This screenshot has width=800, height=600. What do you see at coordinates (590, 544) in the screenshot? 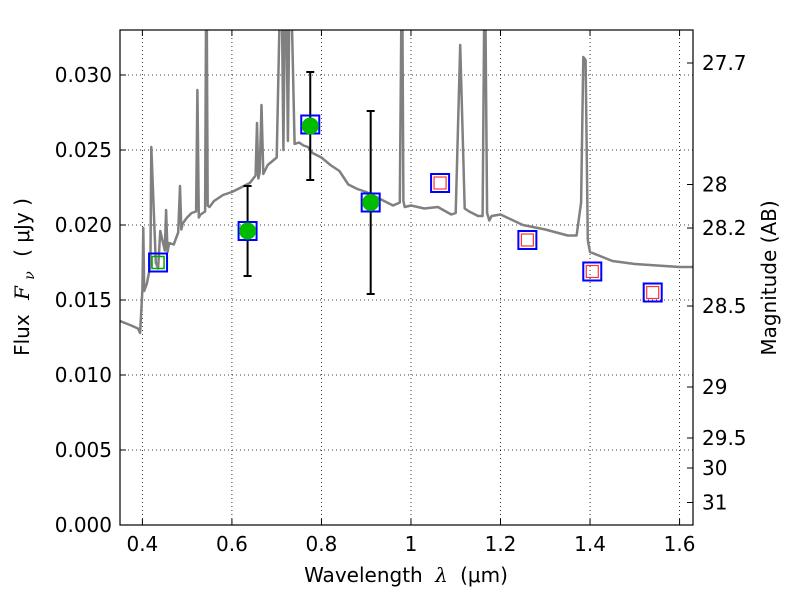
I see `x-tick-label: 1.4` at bounding box center [590, 544].